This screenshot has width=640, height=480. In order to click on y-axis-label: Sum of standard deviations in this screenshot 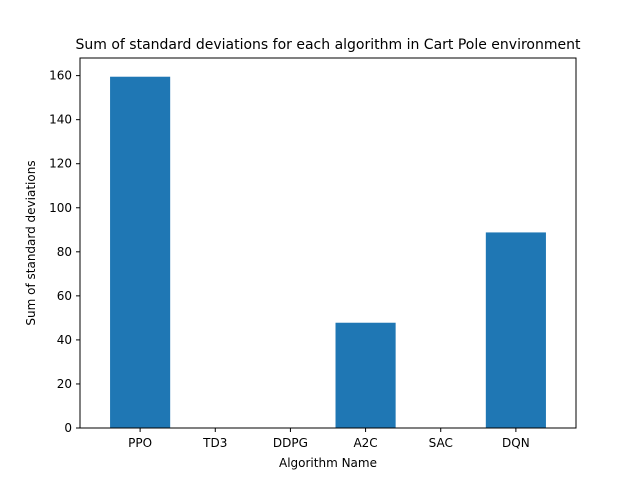, I will do `click(31, 242)`.